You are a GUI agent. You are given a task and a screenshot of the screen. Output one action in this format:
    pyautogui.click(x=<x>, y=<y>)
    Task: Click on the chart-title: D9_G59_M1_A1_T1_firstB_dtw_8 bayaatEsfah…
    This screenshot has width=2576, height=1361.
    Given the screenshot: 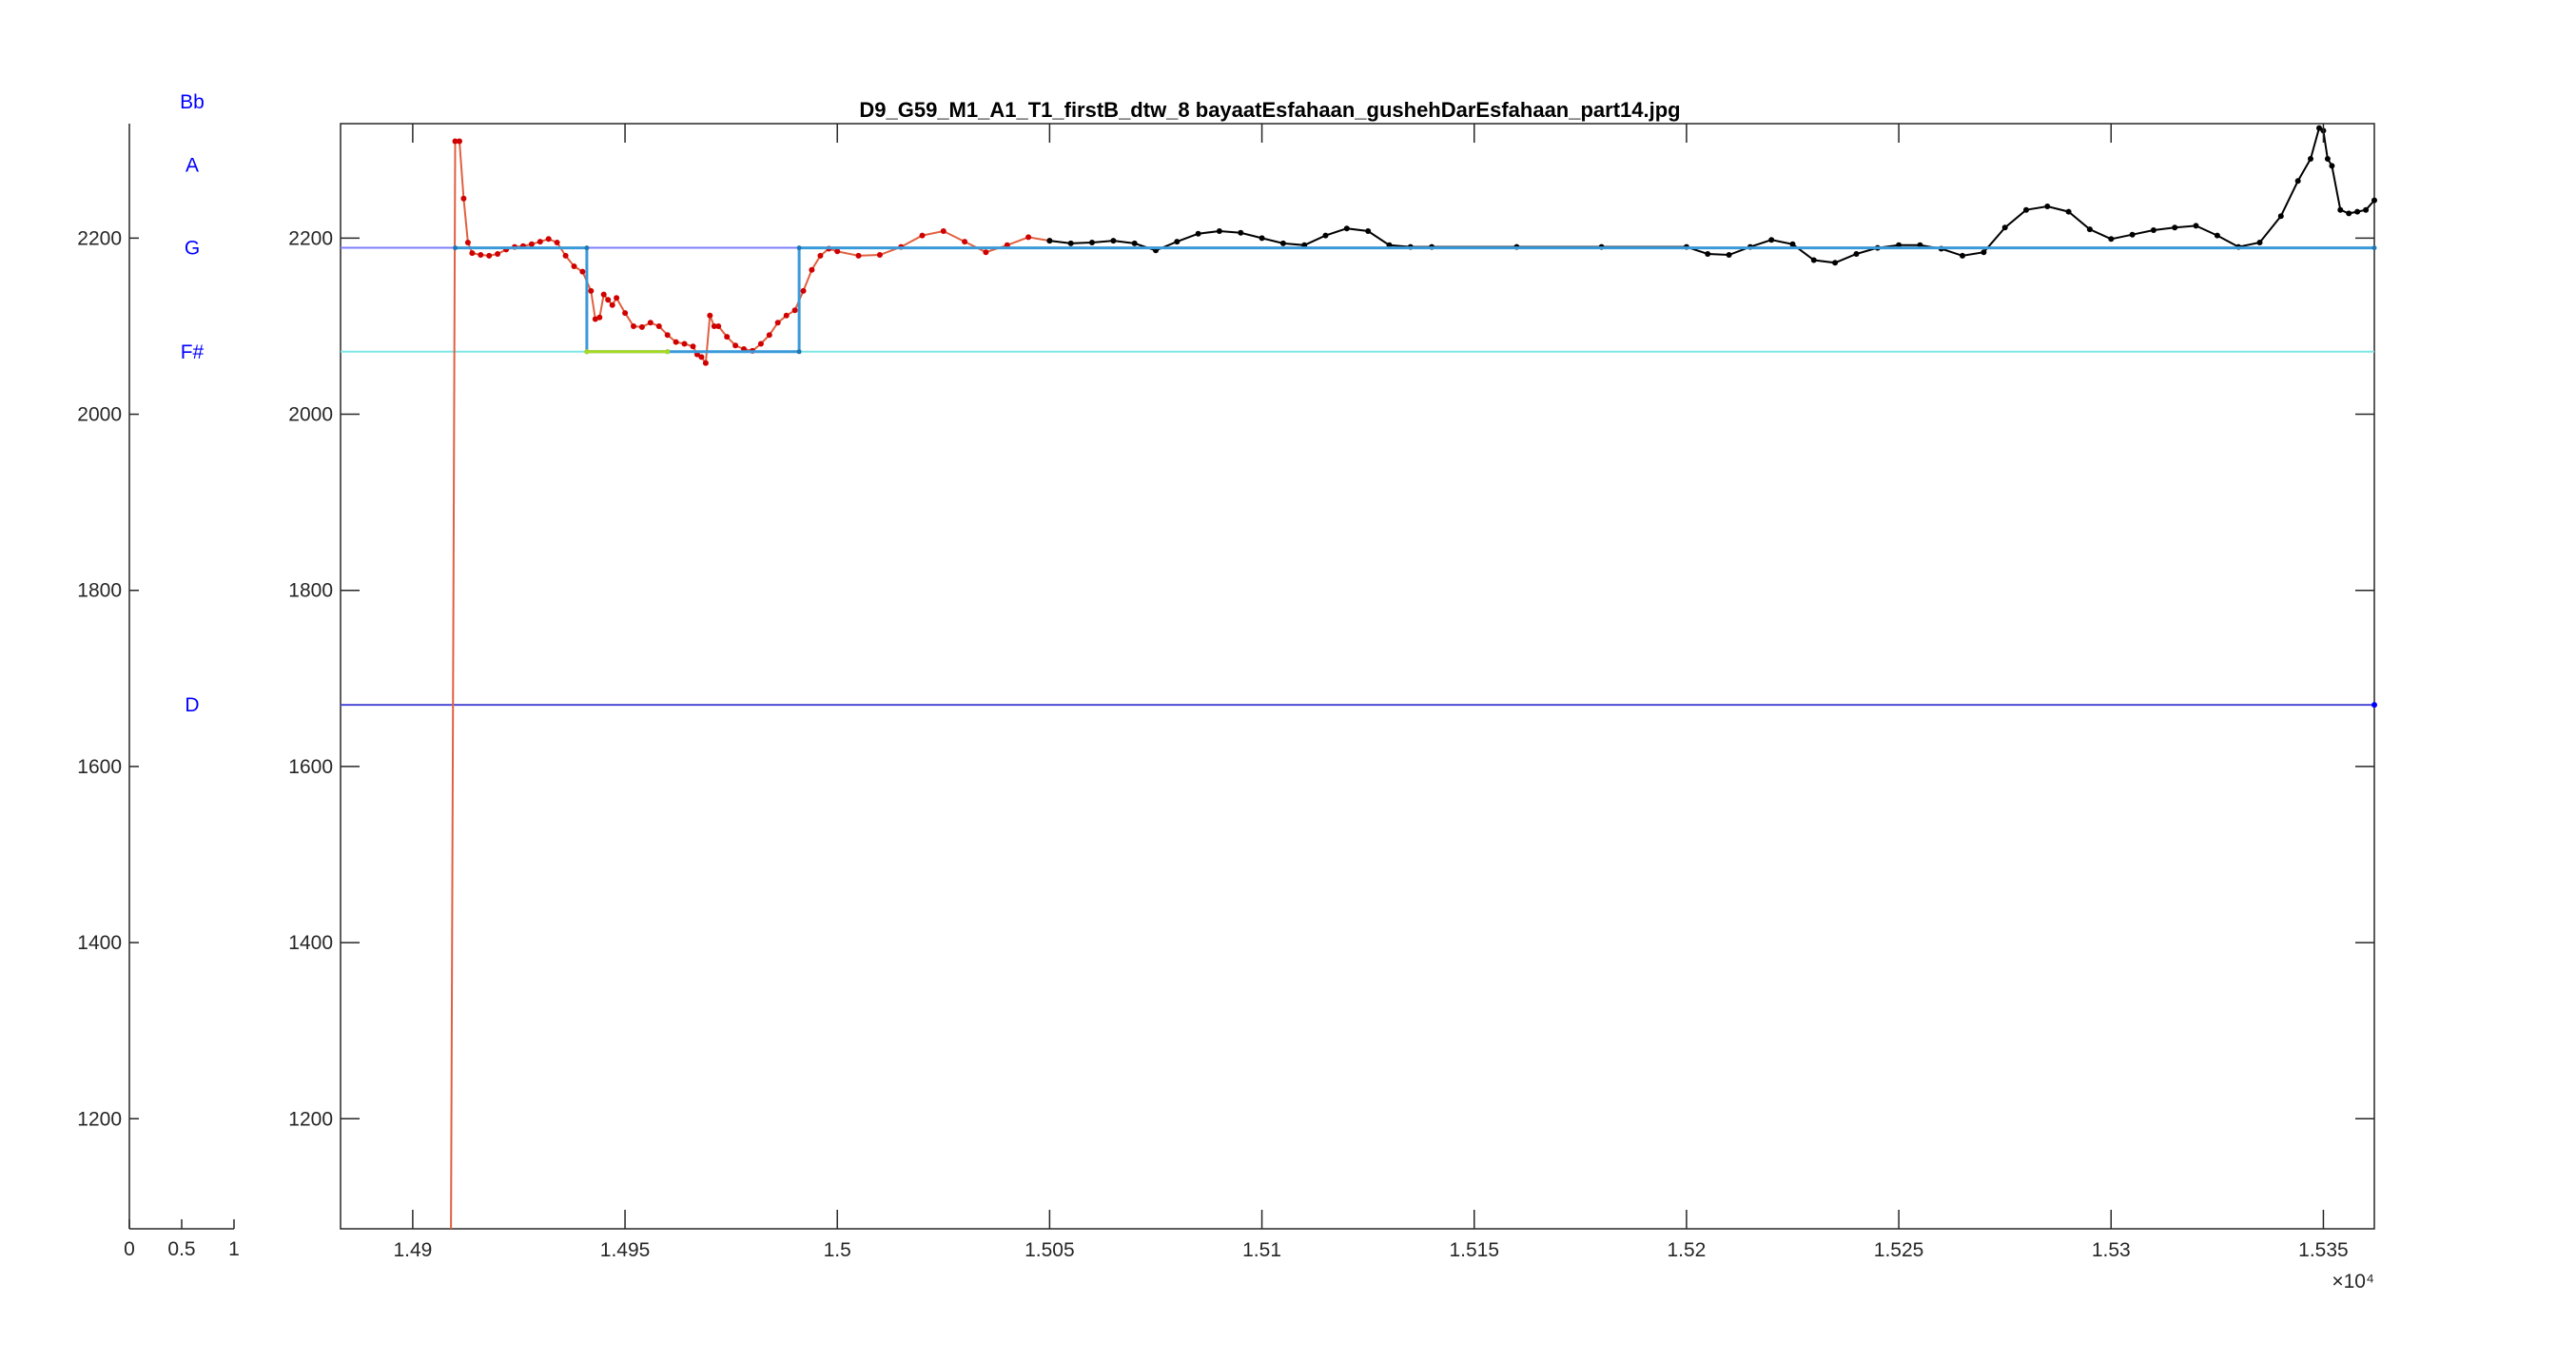 What is the action you would take?
    pyautogui.click(x=1270, y=110)
    